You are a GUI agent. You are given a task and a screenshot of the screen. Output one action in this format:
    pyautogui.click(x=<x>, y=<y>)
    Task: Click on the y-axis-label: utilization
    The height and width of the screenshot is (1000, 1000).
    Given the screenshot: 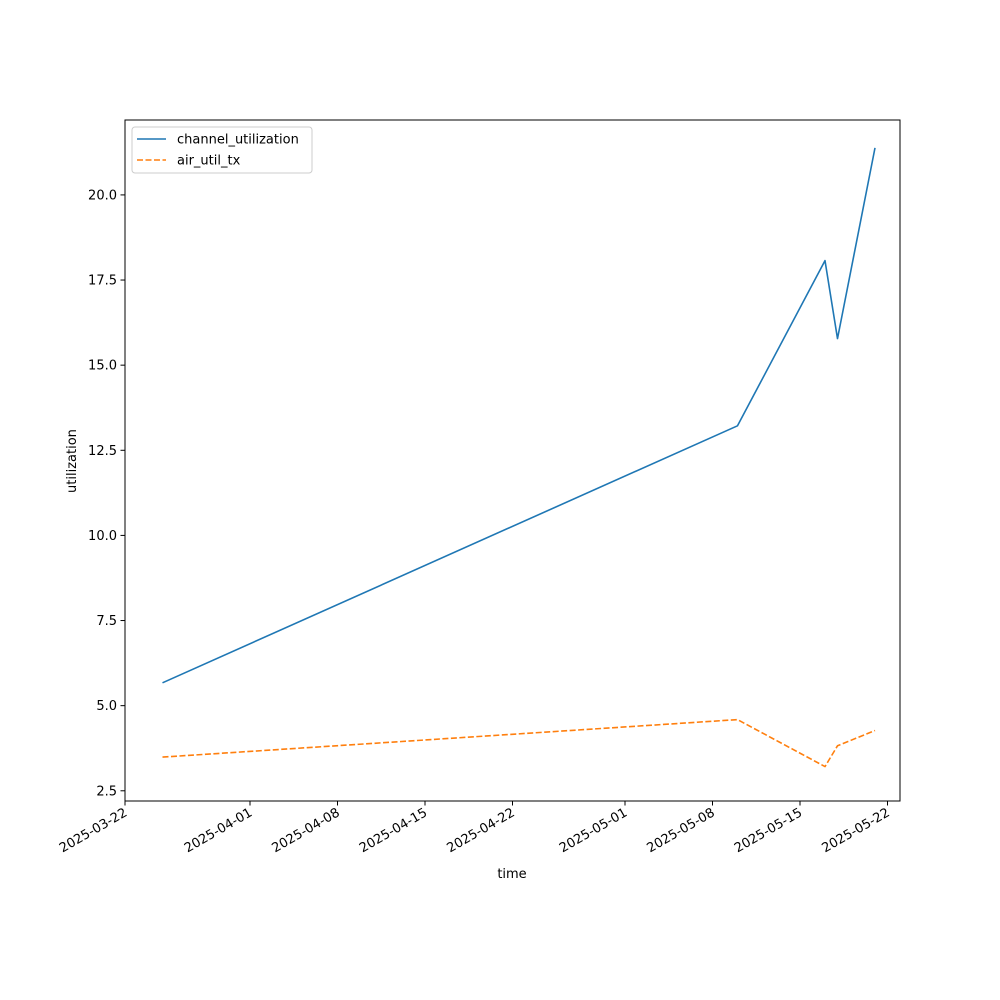 What is the action you would take?
    pyautogui.click(x=72, y=461)
    